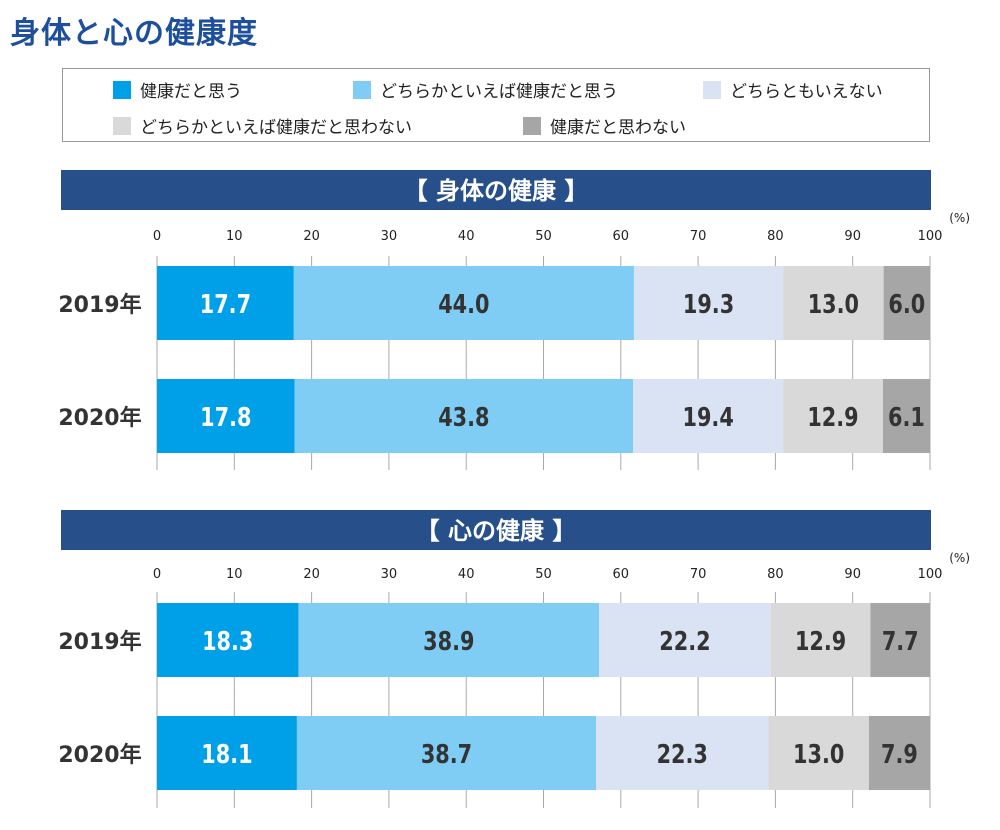  I want to click on data-label: 19.4, so click(708, 417).